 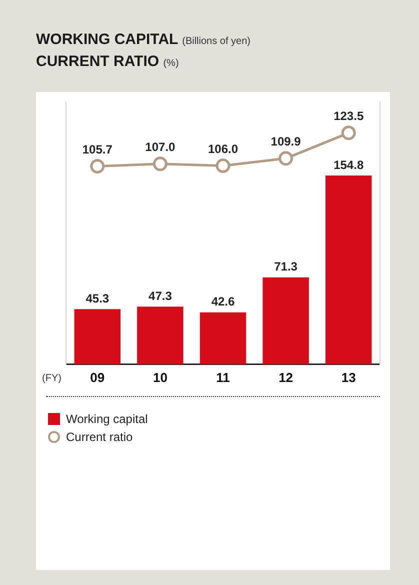 I want to click on text: (Billions of yen), so click(x=216, y=41).